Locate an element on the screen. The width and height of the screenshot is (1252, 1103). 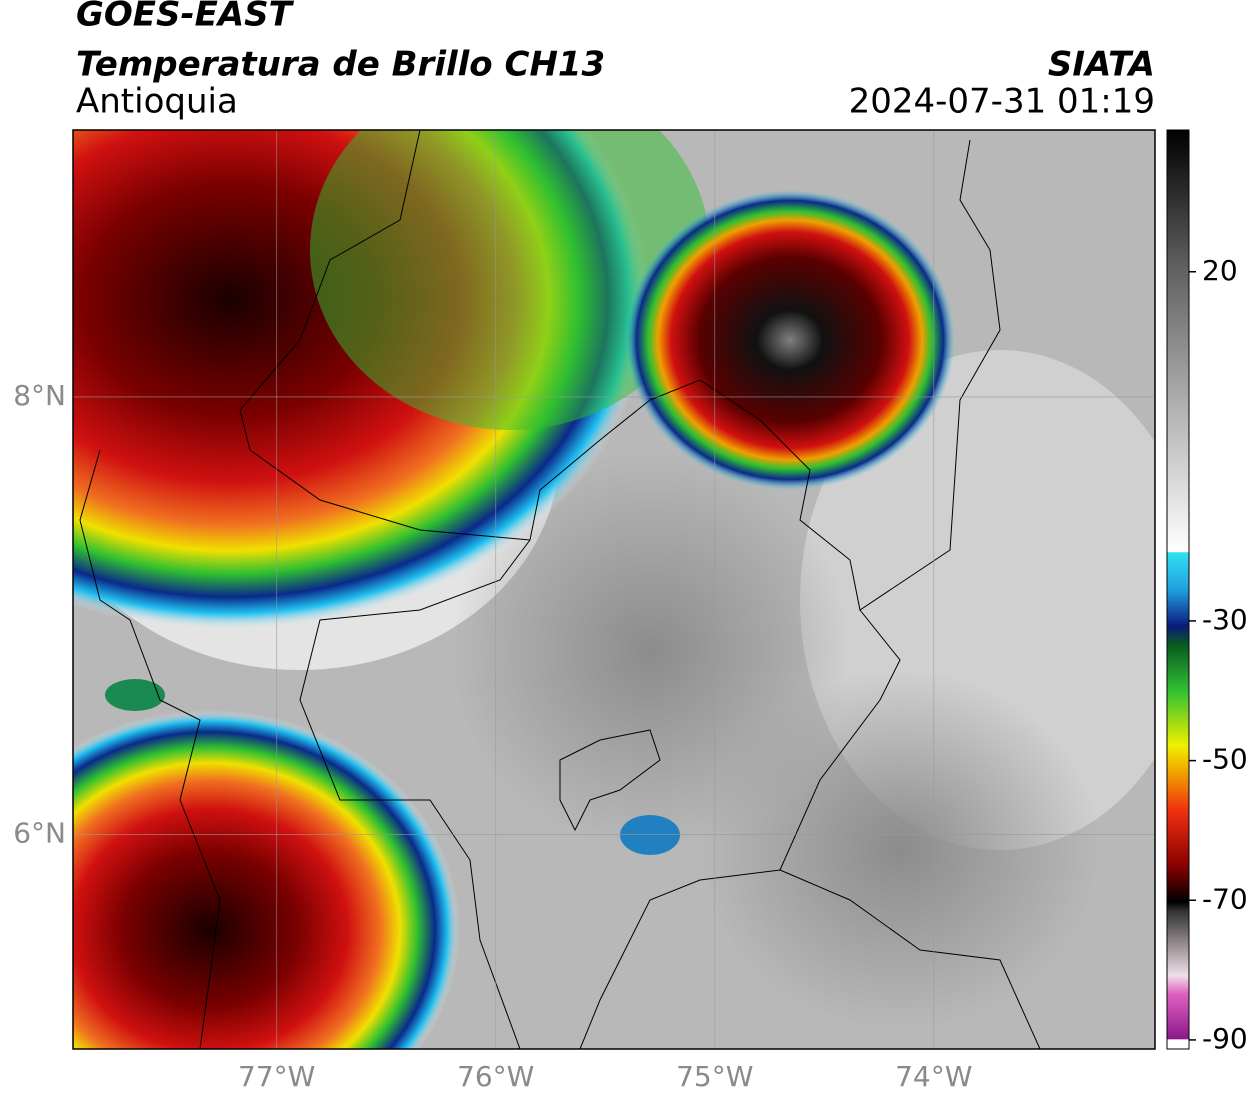
colorbar-tick-label: -30 is located at coordinates (1225, 619).